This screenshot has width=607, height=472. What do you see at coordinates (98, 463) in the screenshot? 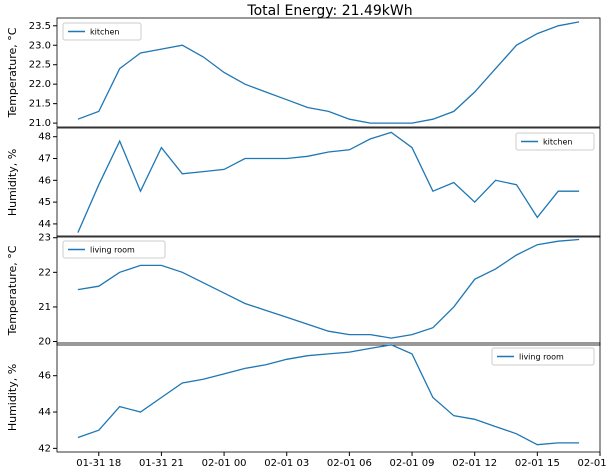
I see `x-tick-label: 01-31 18` at bounding box center [98, 463].